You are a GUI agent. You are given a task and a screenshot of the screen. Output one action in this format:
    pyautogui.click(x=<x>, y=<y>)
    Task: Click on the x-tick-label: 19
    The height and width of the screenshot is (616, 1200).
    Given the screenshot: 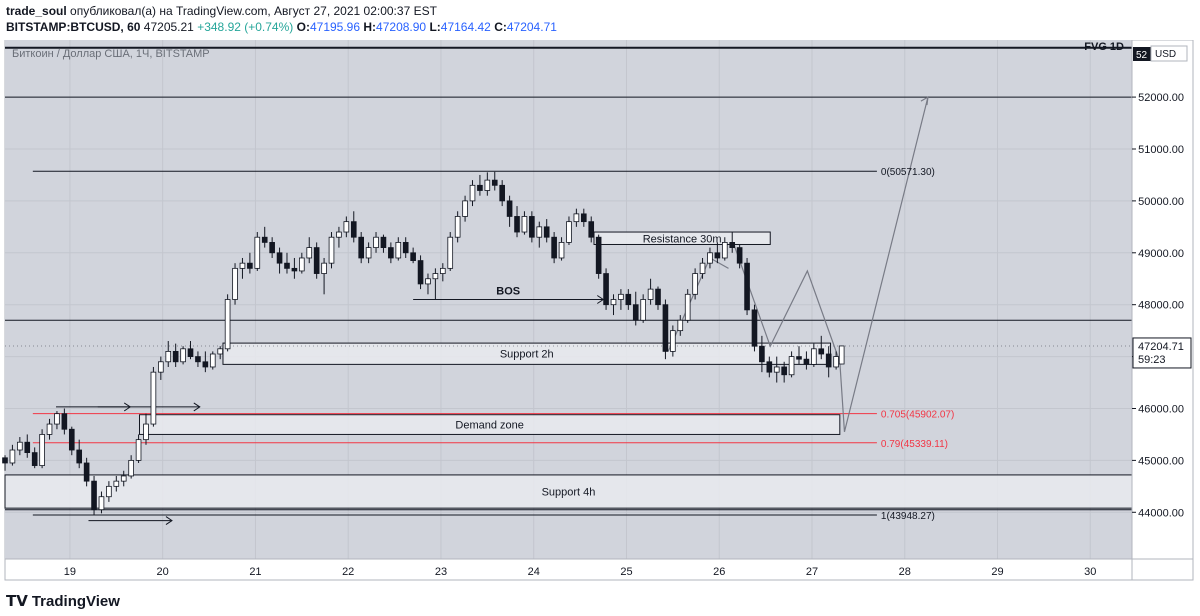 What is the action you would take?
    pyautogui.click(x=70, y=572)
    